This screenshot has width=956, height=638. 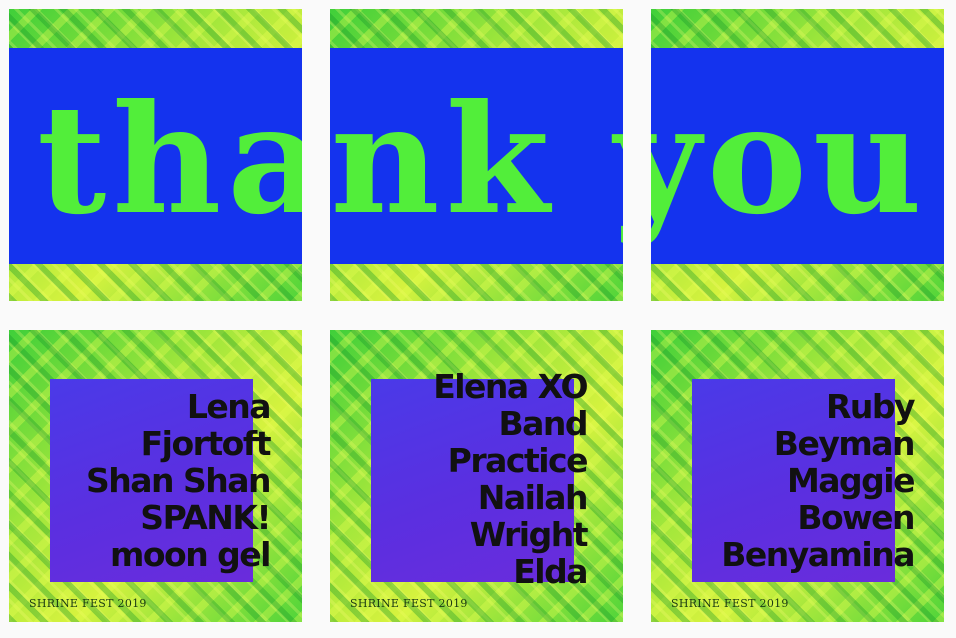 I want to click on lineup-names: Ruby Beyman Maggie Bowen Benyamina, so click(x=818, y=480).